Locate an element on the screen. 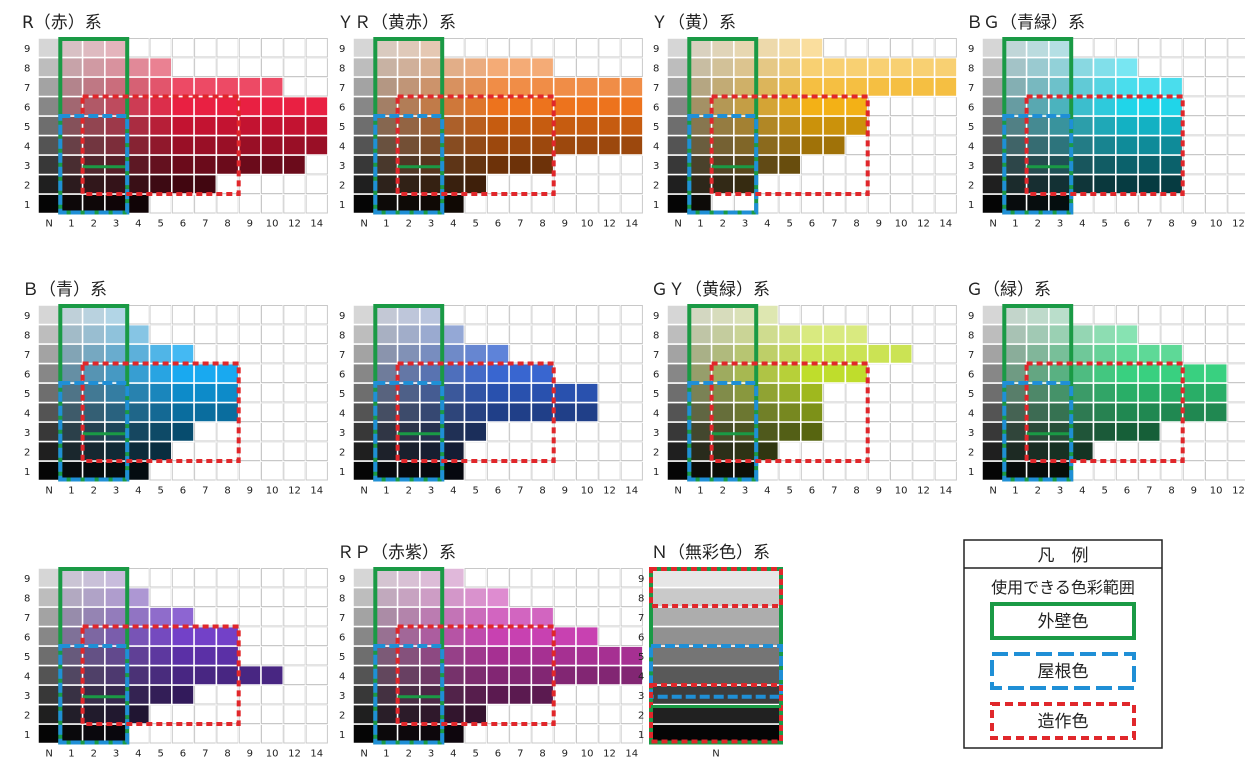 This screenshot has width=1245, height=767. x-tick-label: 1 is located at coordinates (386, 491).